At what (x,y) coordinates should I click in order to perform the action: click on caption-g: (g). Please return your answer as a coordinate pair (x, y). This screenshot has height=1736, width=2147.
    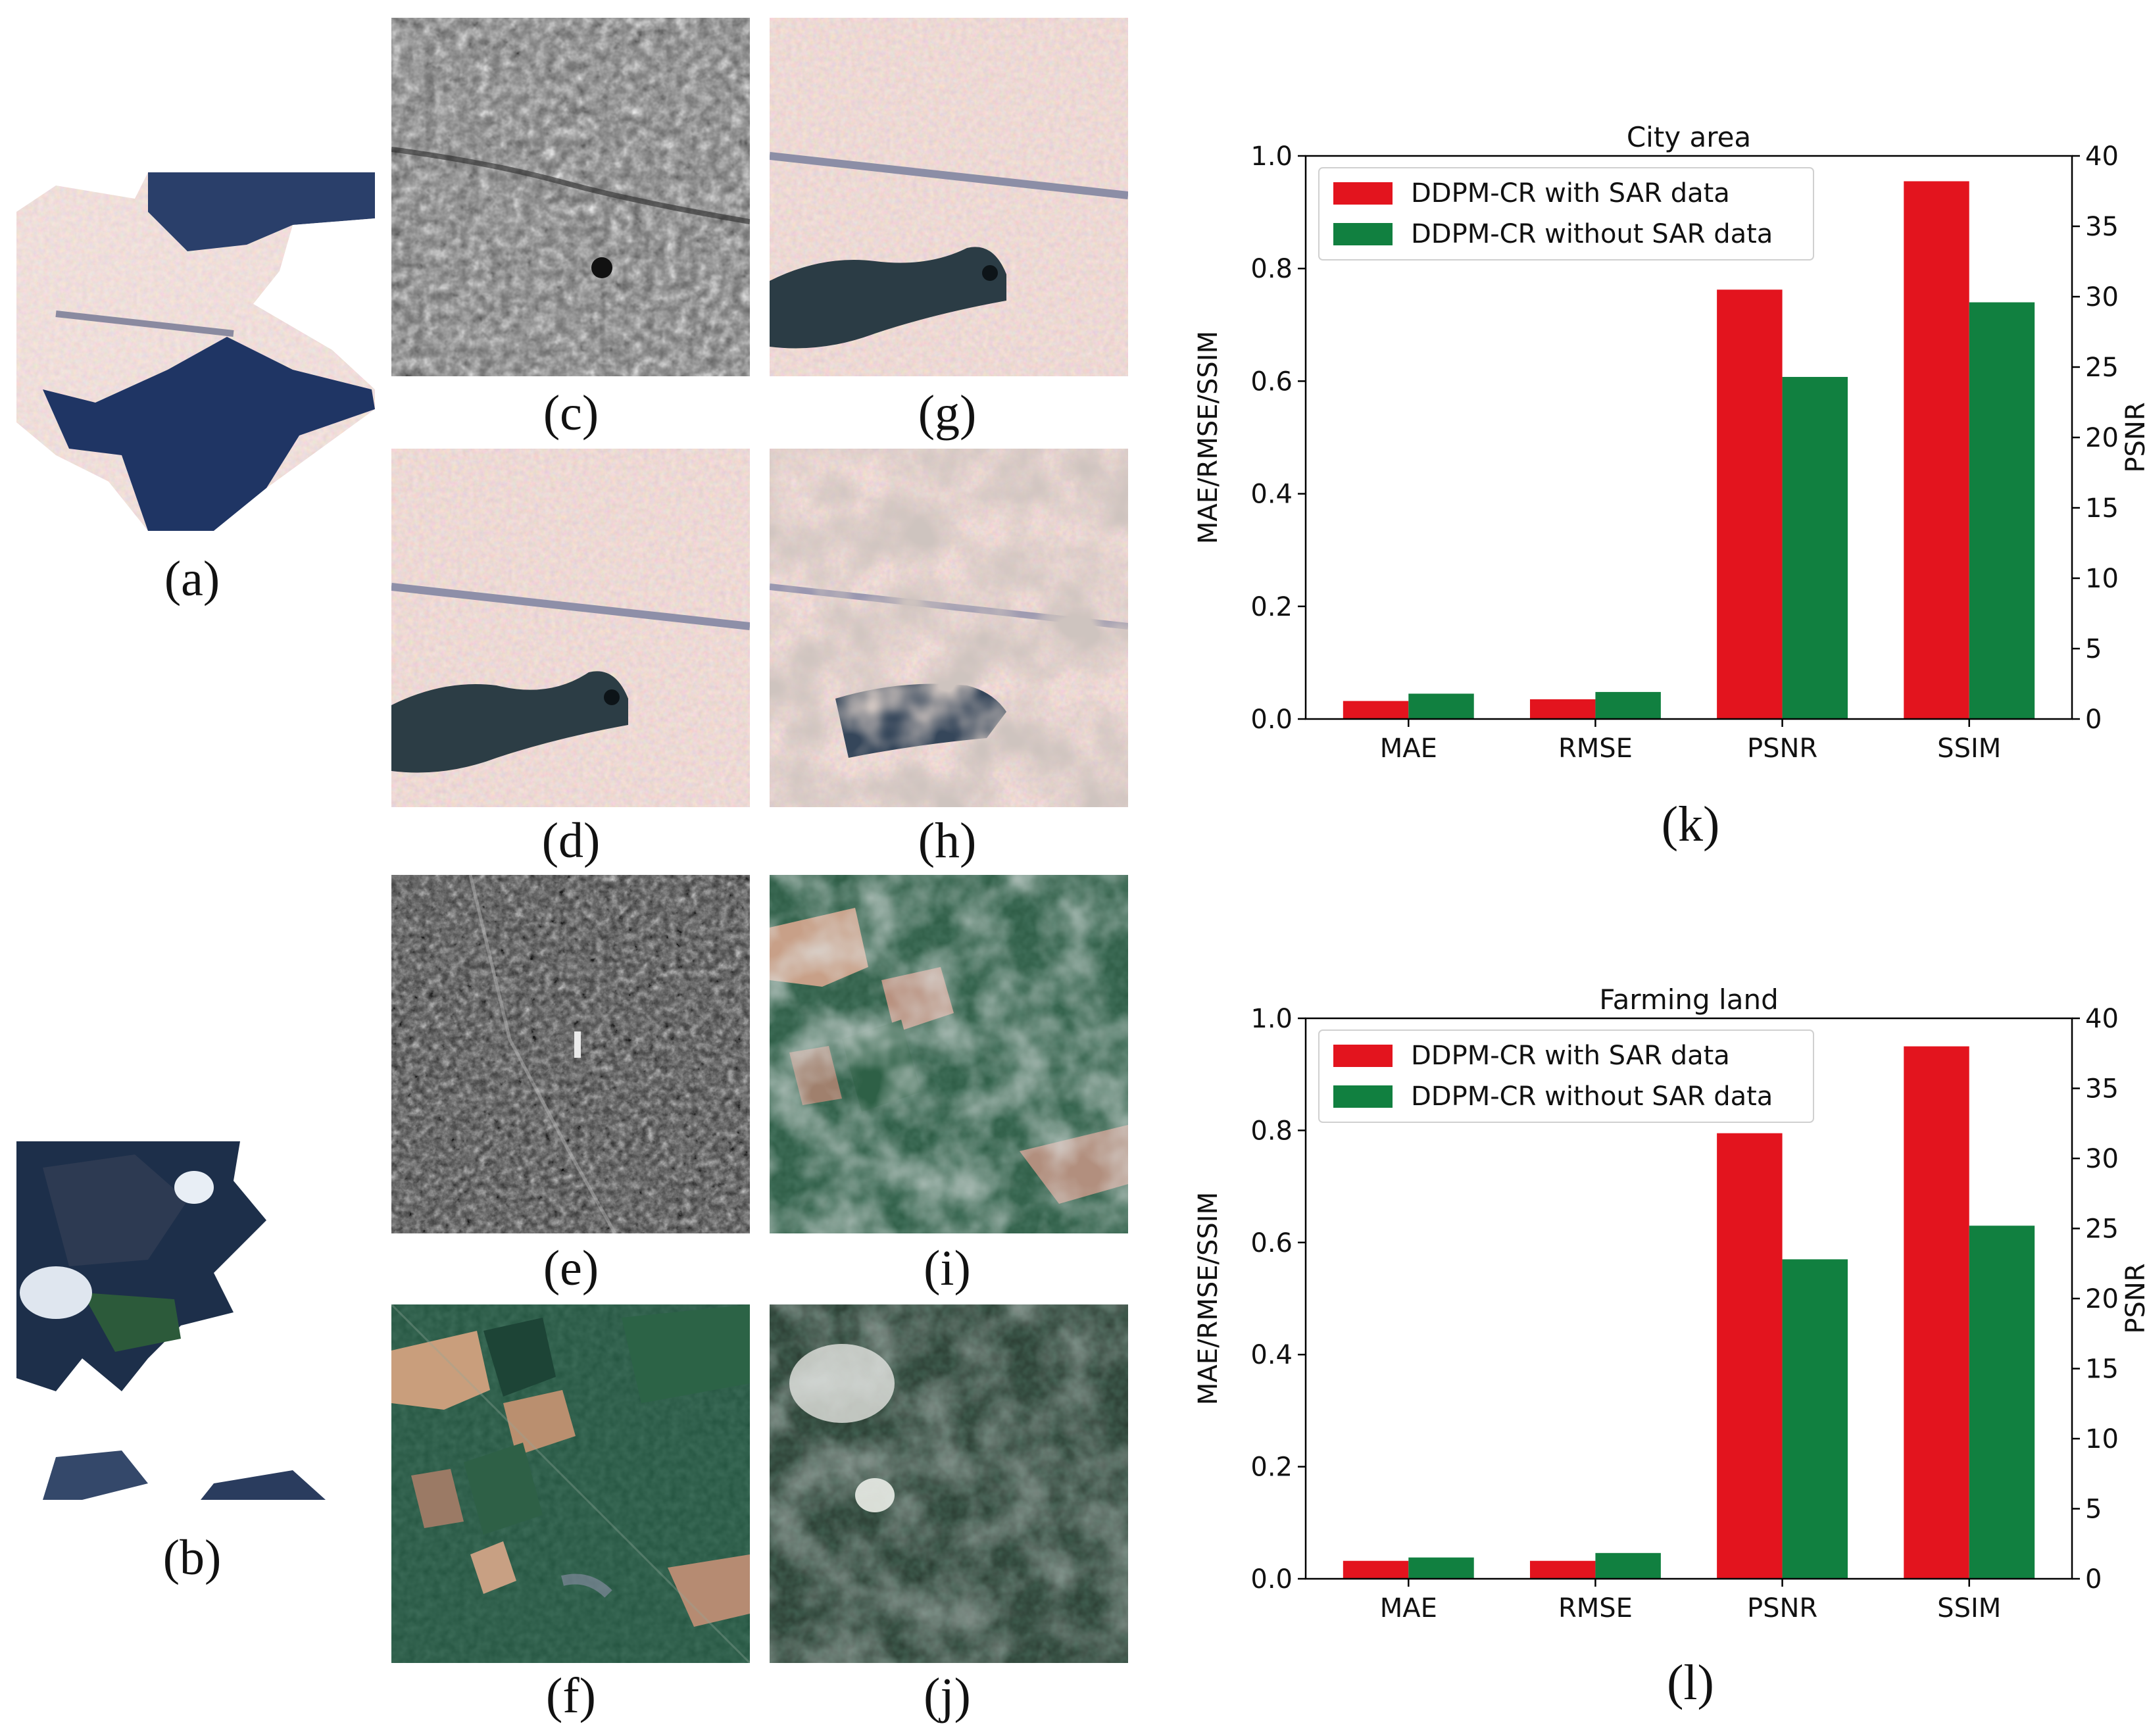
    Looking at the image, I should click on (947, 413).